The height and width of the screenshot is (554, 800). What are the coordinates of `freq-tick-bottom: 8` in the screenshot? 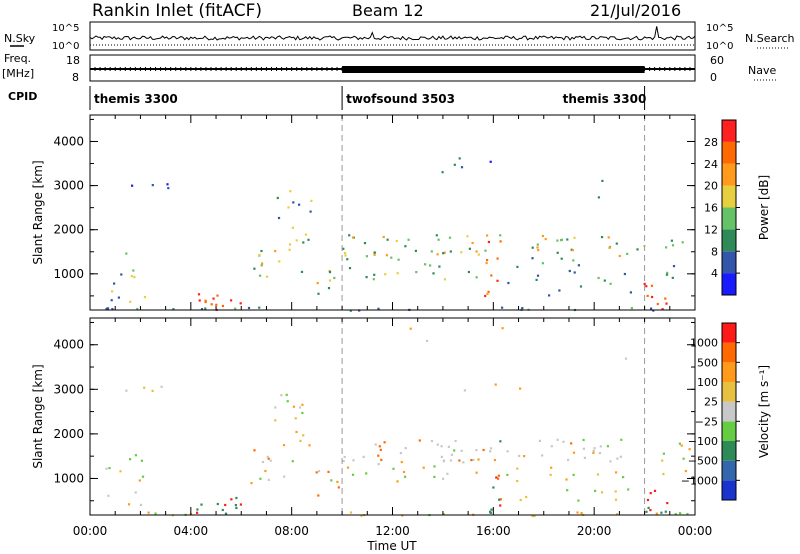 It's located at (75, 77).